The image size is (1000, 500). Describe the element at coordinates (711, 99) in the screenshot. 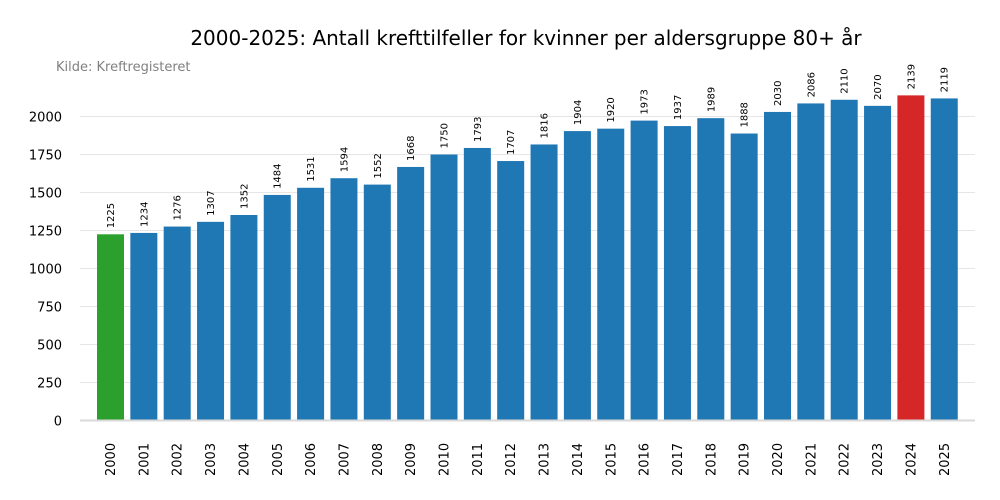

I see `bar-value-label: 1989` at that location.